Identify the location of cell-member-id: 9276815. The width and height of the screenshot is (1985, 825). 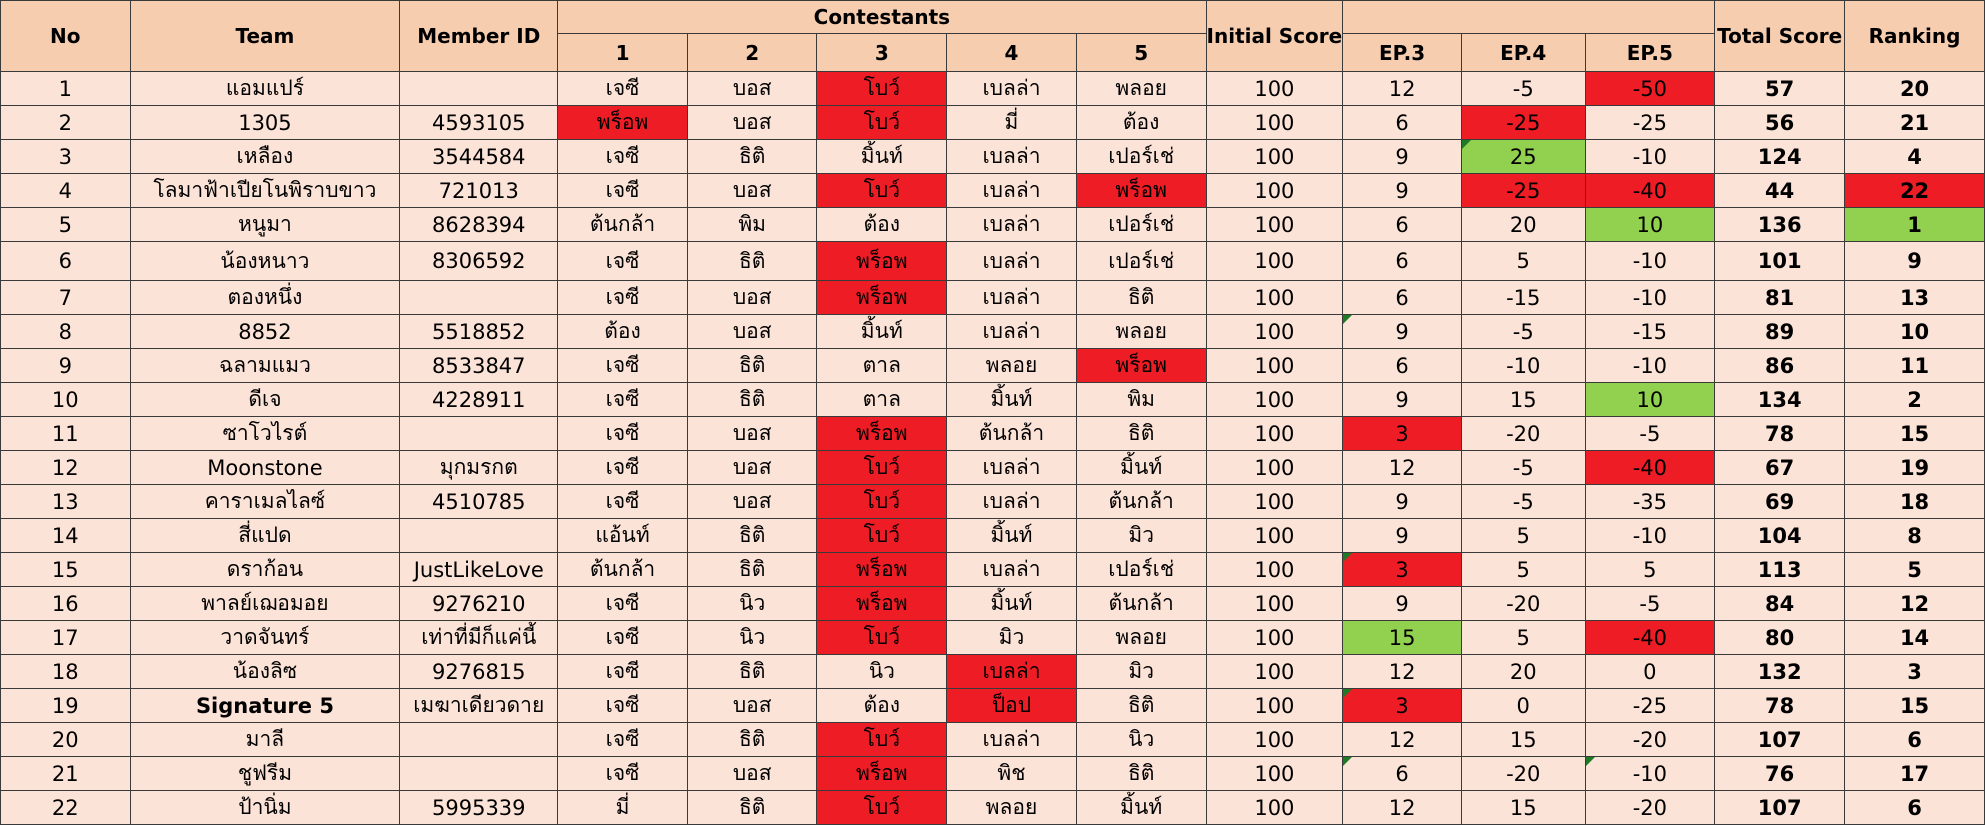
(479, 671).